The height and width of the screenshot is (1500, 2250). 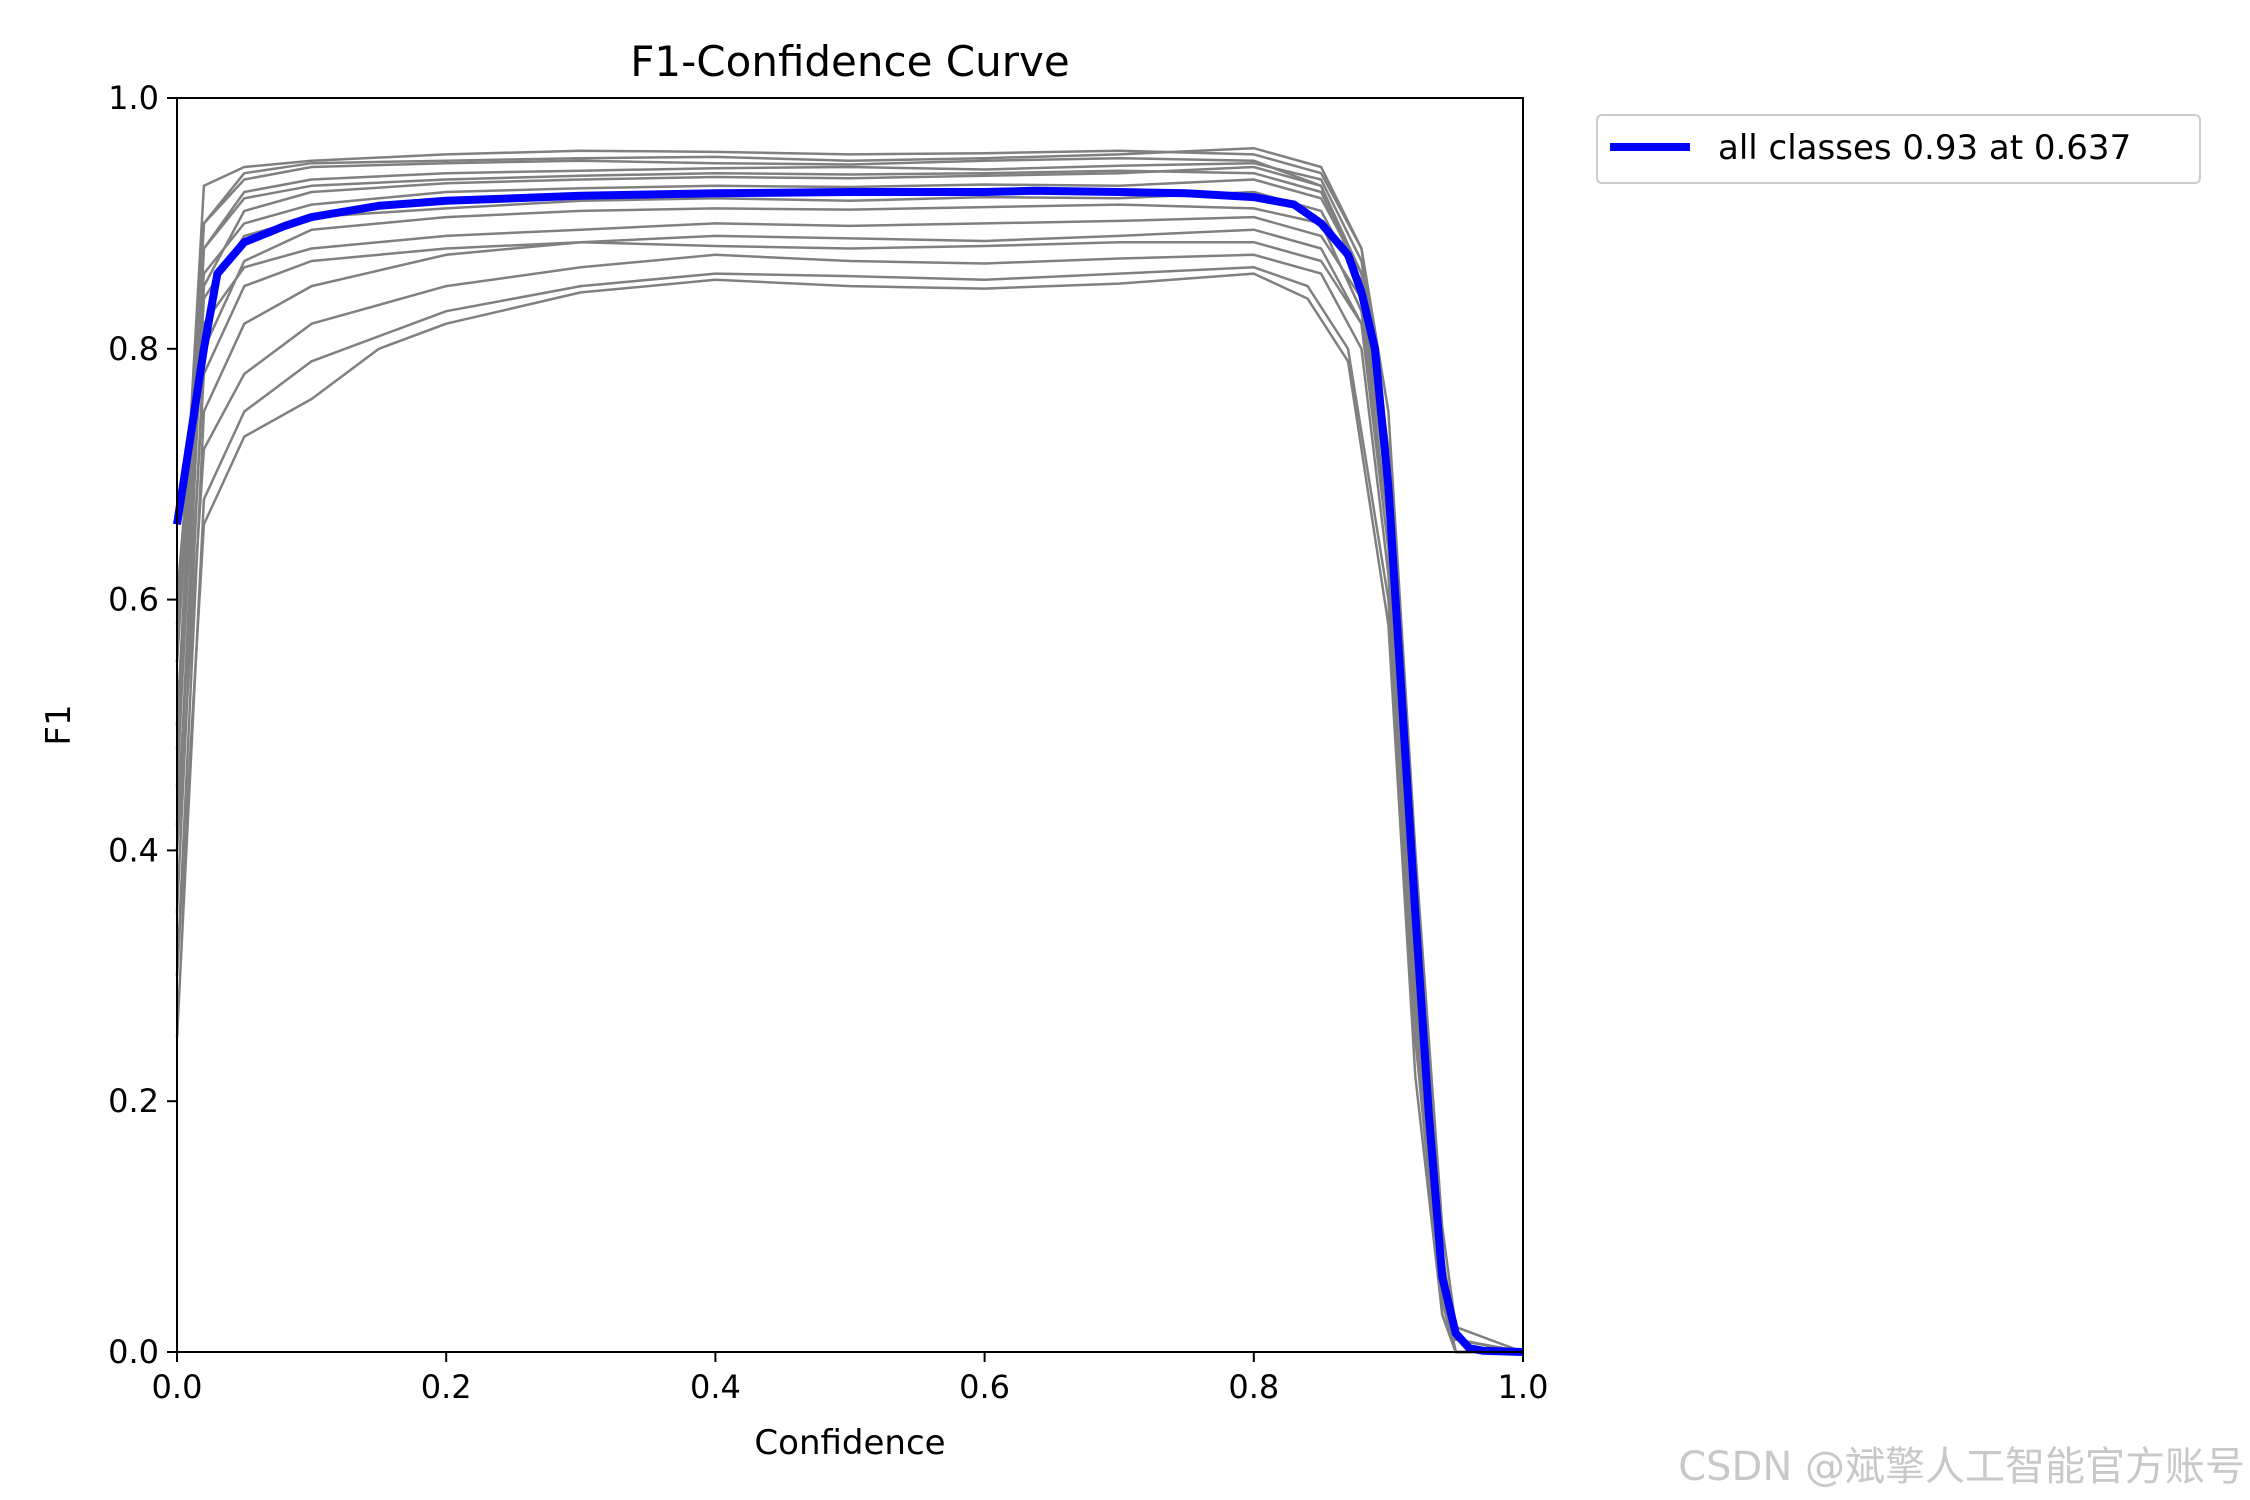 I want to click on x-tick-label: 0.0, so click(x=177, y=1387).